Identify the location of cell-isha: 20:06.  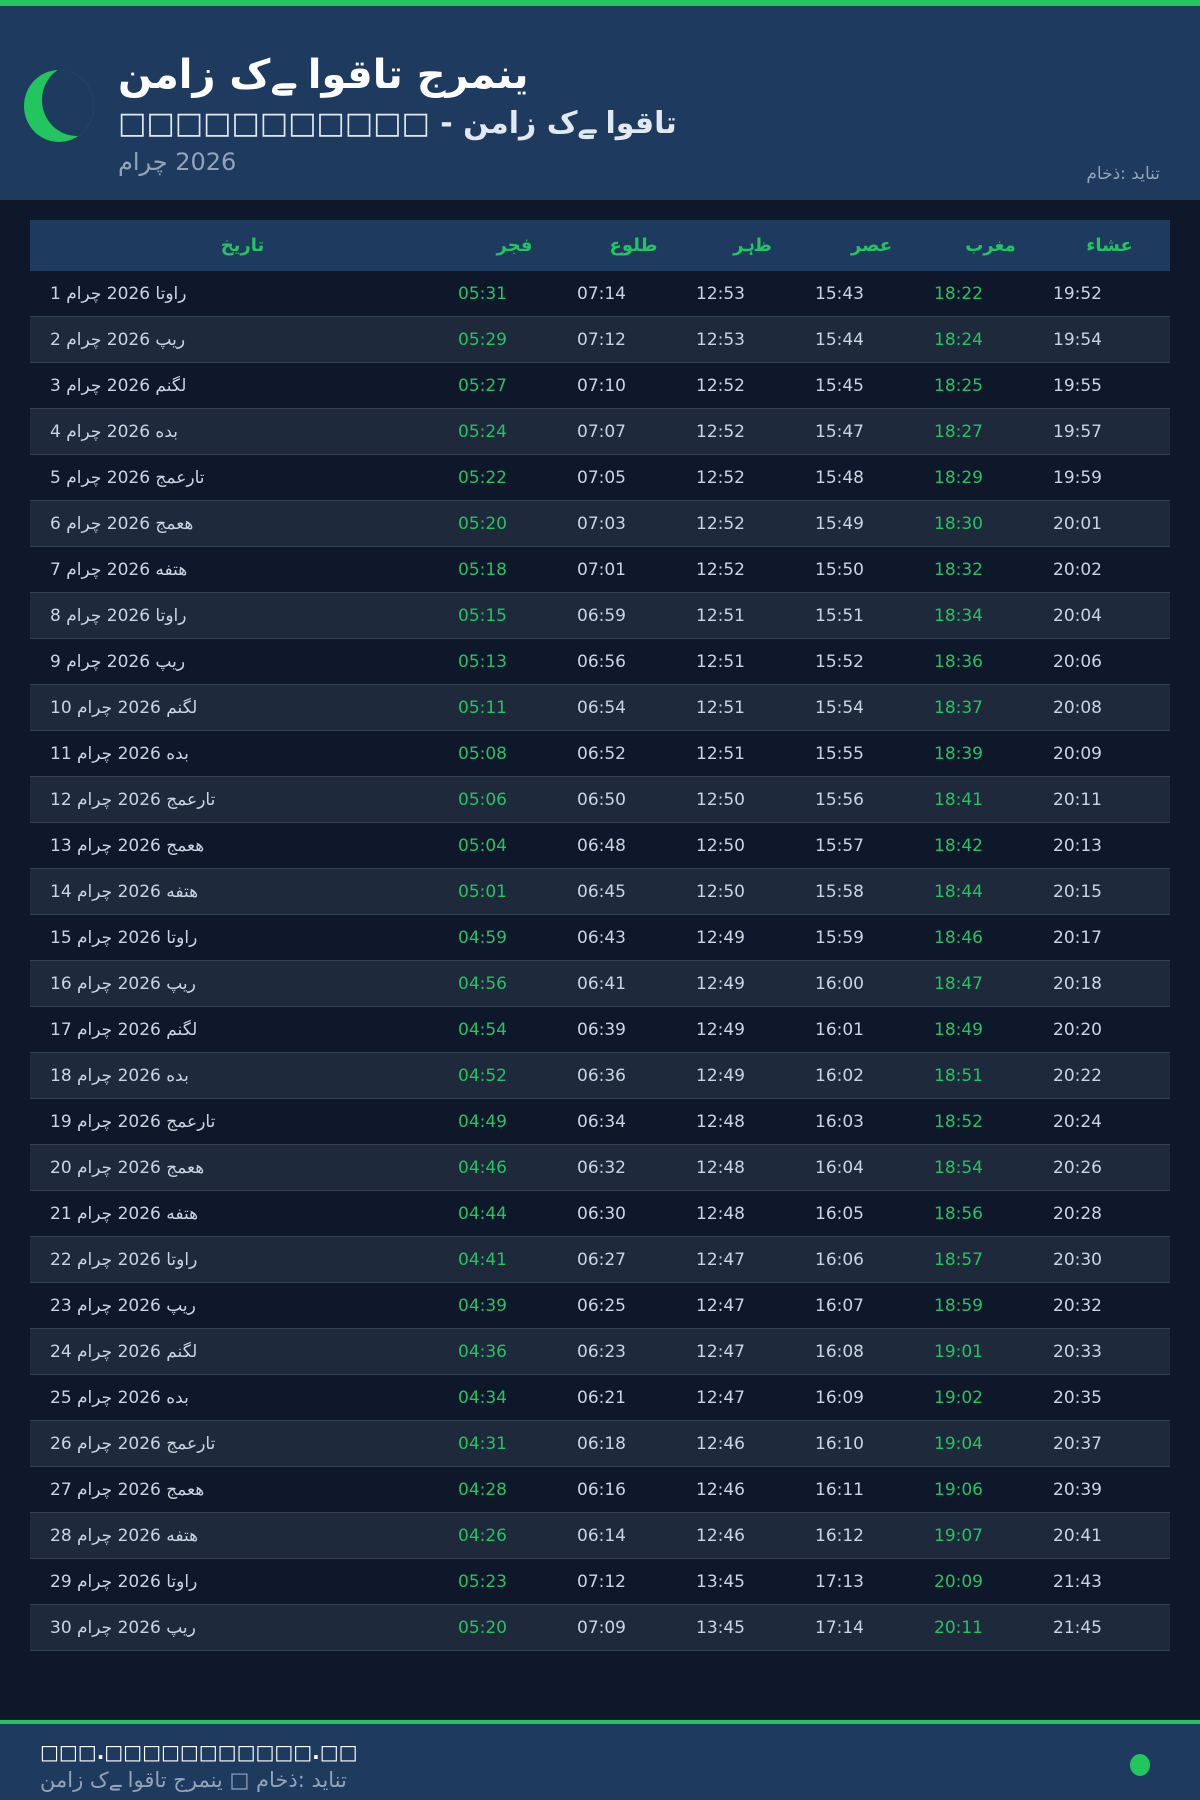
(1077, 661).